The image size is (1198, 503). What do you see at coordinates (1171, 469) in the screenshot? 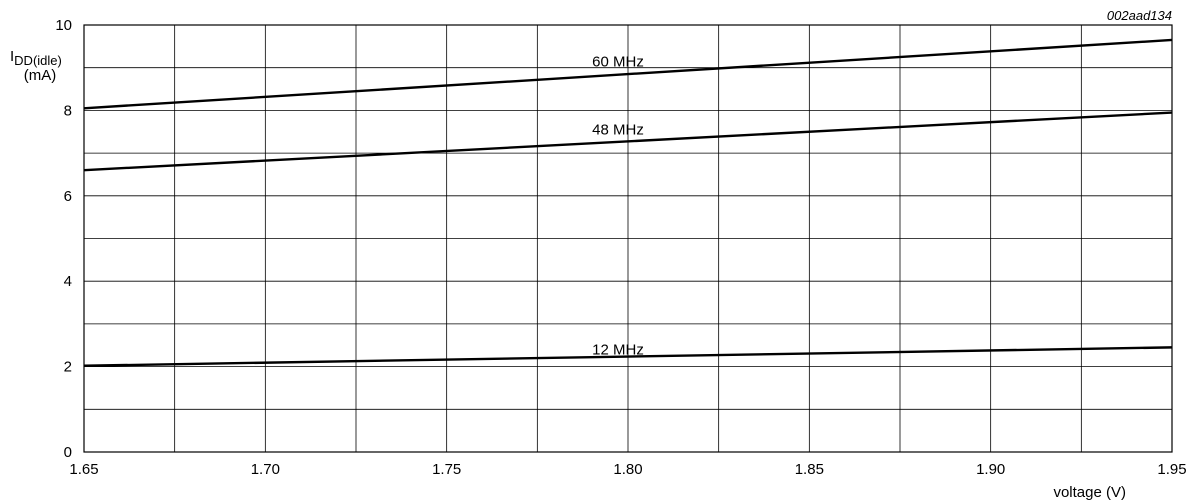
I see `x-tick-label: 1.95` at bounding box center [1171, 469].